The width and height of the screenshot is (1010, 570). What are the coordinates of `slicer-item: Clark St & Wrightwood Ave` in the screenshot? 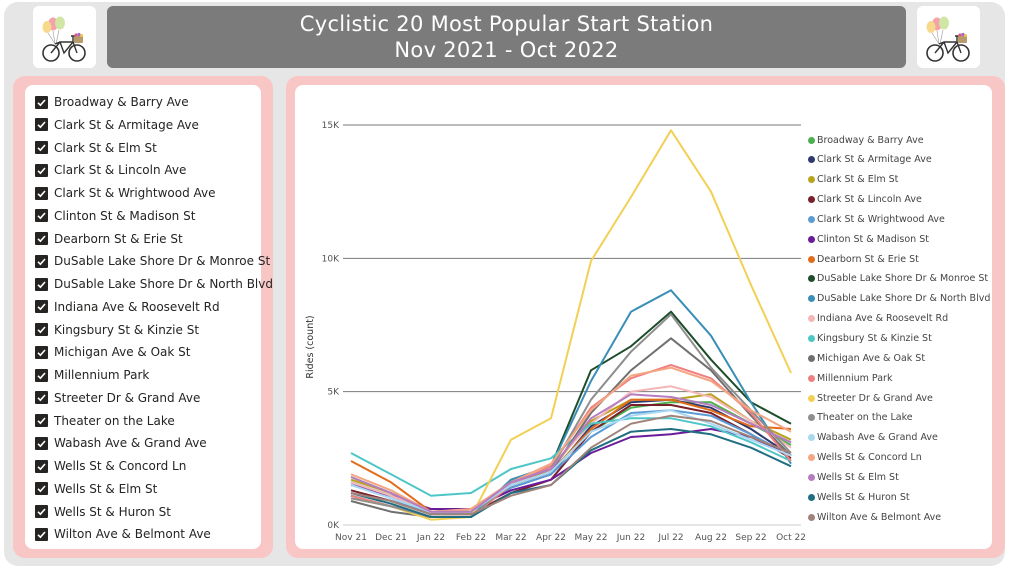 It's located at (125, 193).